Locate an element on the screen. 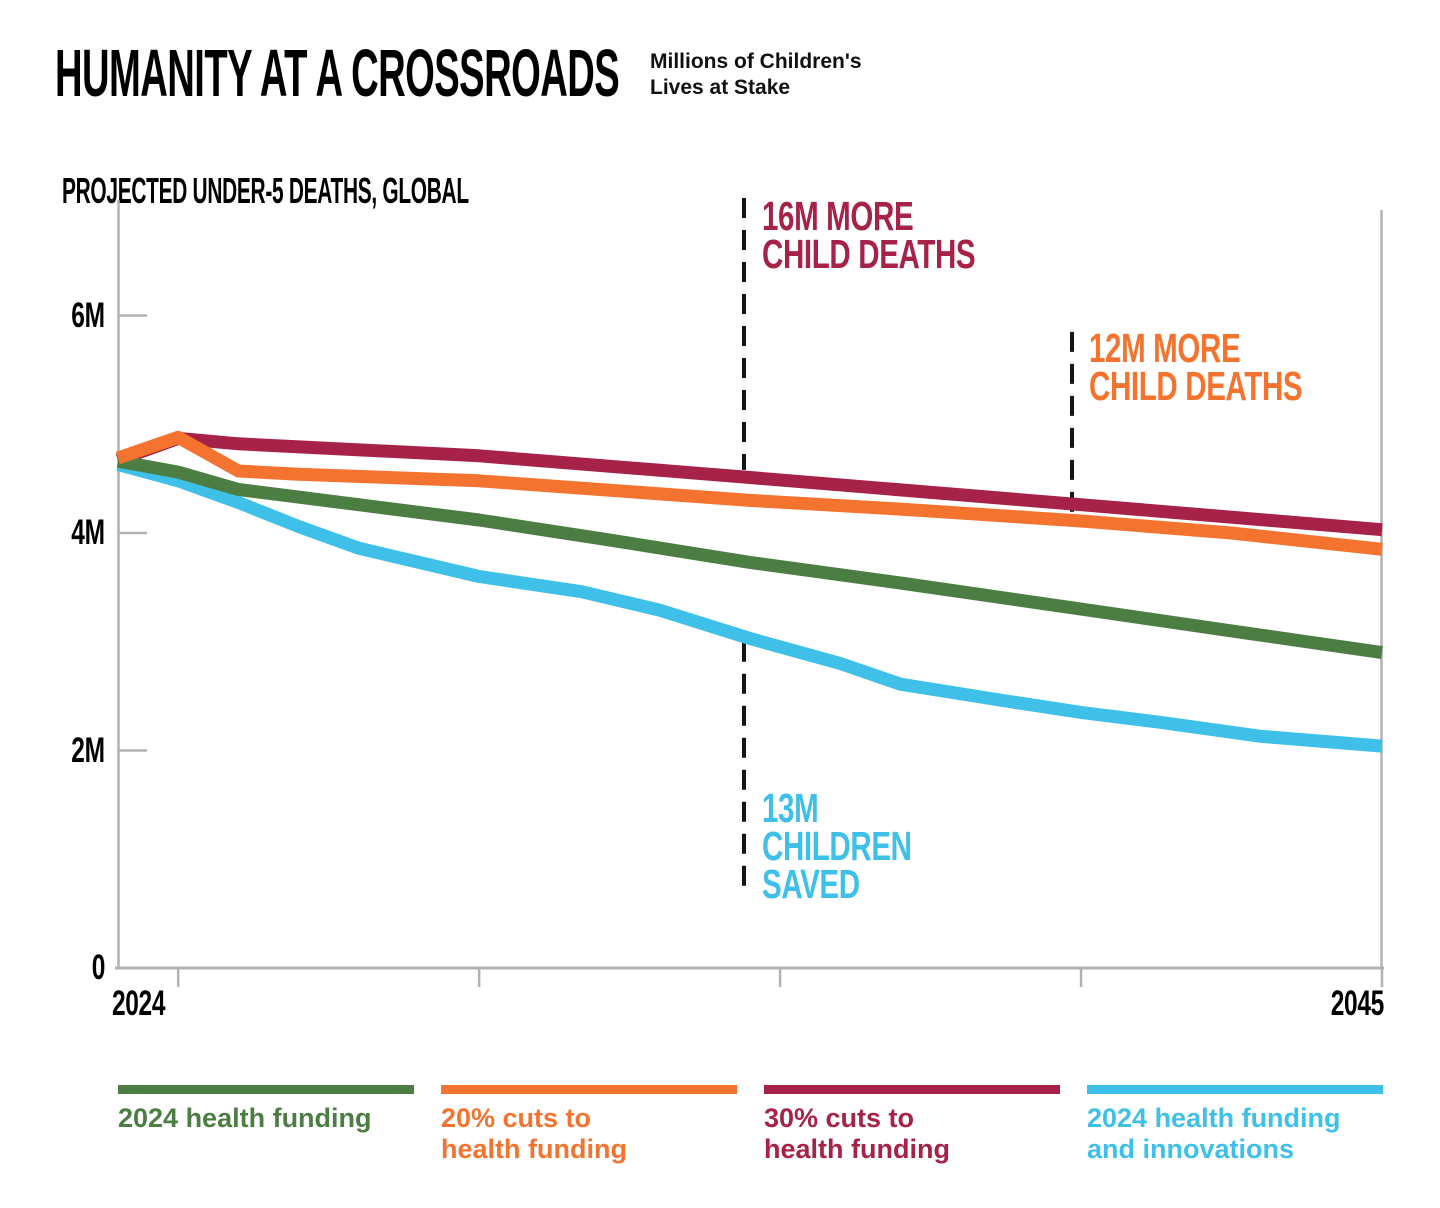  page-title-text: HUMANITY AT A CROSSROADS is located at coordinates (337, 73).